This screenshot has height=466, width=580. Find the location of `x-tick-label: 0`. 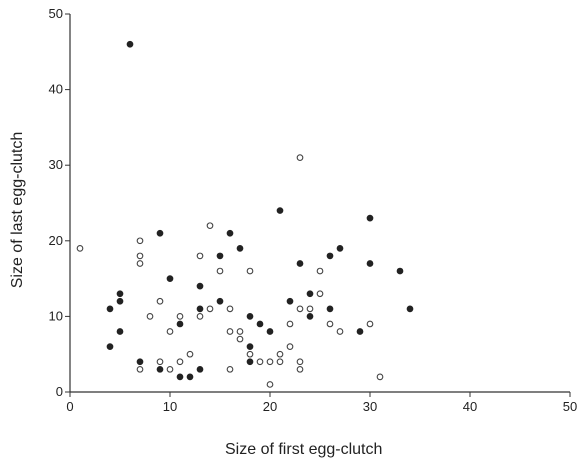

x-tick-label: 0 is located at coordinates (69, 406).